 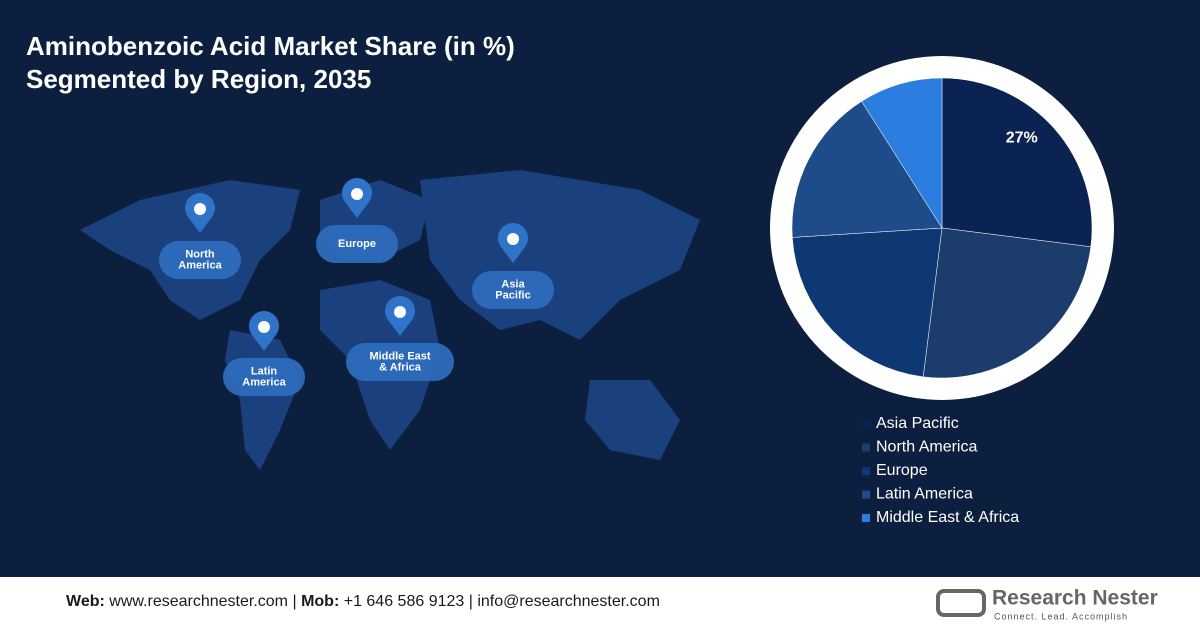 What do you see at coordinates (198, 79) in the screenshot?
I see `chart-subtitle: Segmented by Region, 2035` at bounding box center [198, 79].